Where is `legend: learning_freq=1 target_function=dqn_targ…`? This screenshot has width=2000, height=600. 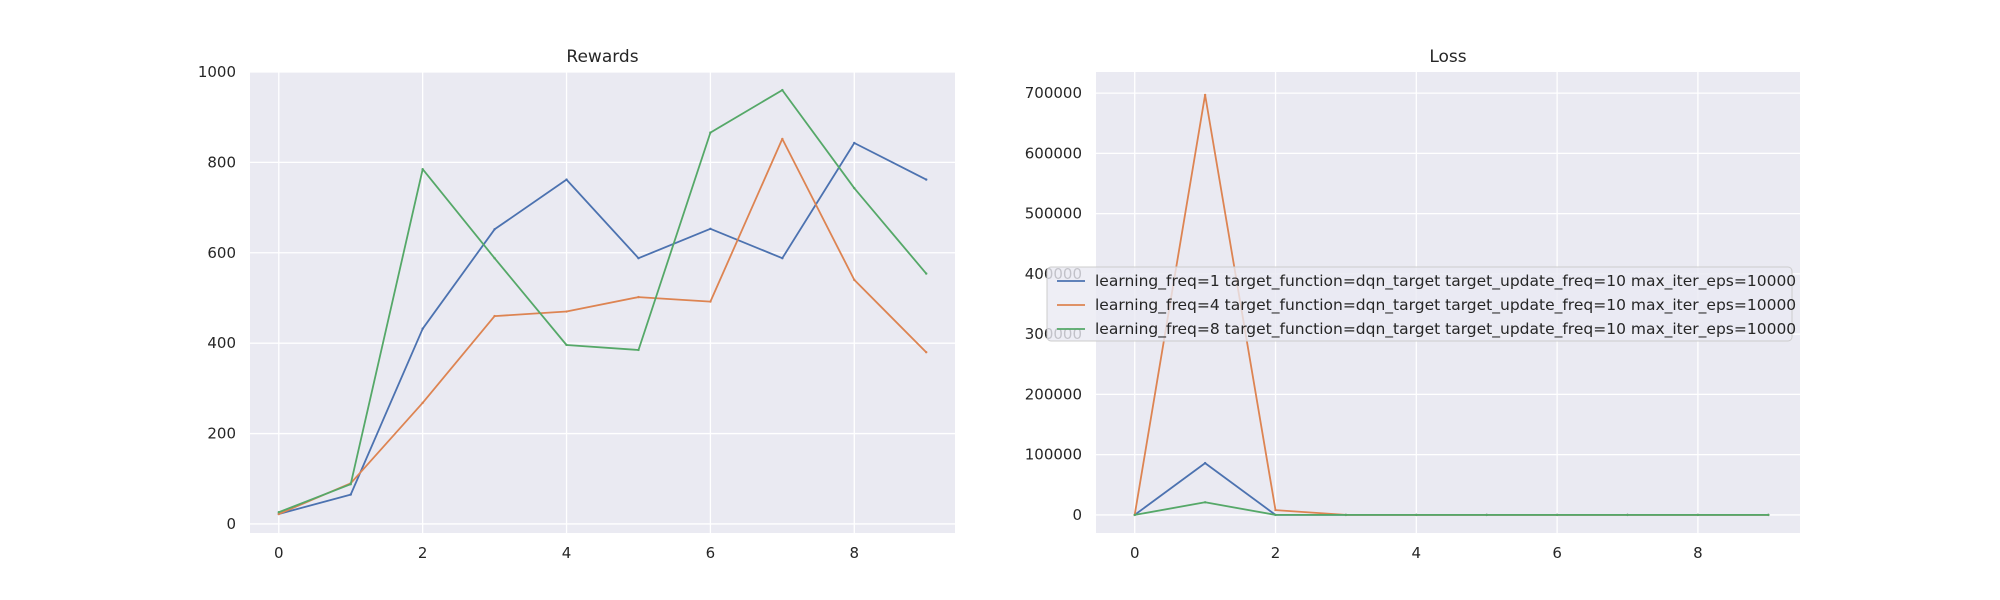
legend: learning_freq=1 target_function=dqn_targ… is located at coordinates (1421, 304).